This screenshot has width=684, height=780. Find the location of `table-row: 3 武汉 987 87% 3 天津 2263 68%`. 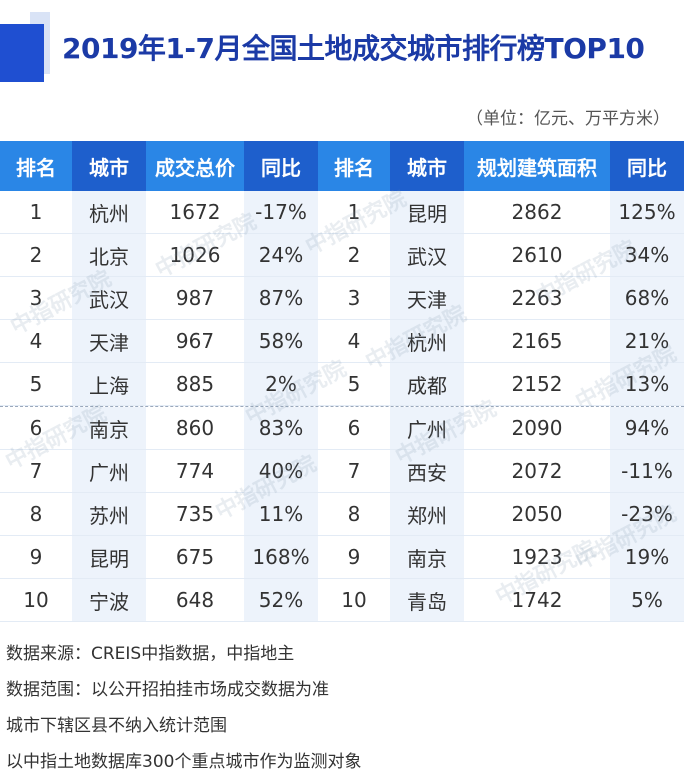

table-row: 3 武汉 987 87% 3 天津 2263 68% is located at coordinates (342, 298).